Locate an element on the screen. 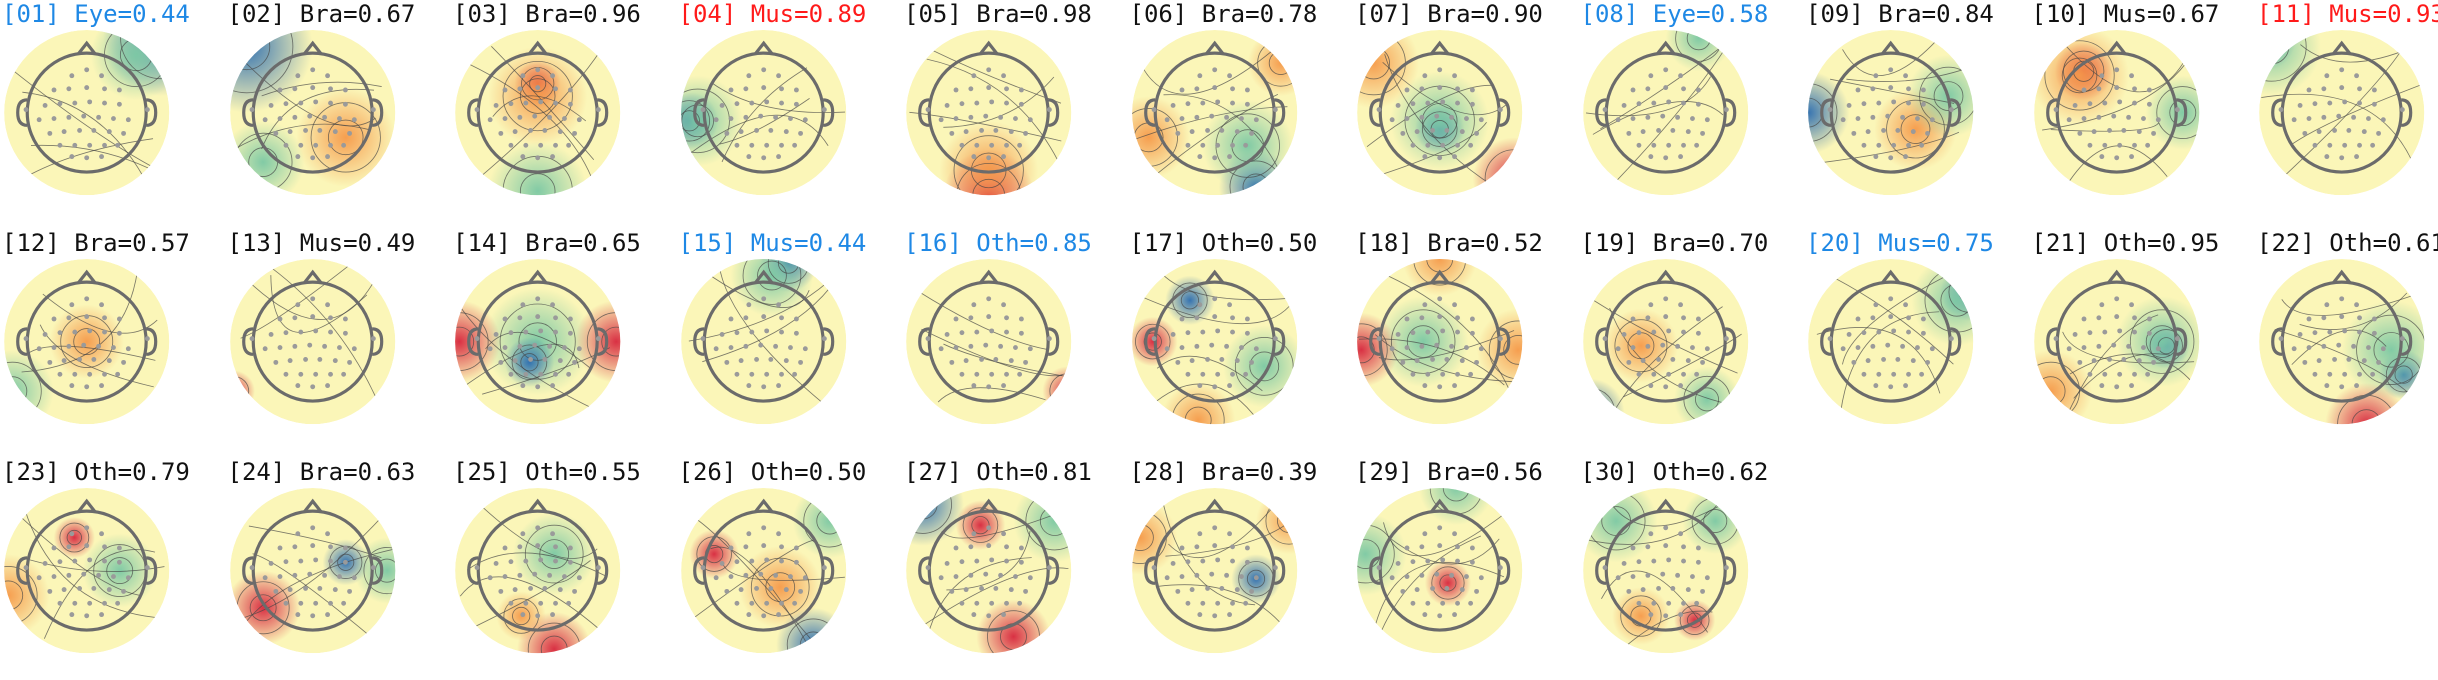 Image resolution: width=2438 pixels, height=680 pixels. panel-class: Mus is located at coordinates (772, 14).